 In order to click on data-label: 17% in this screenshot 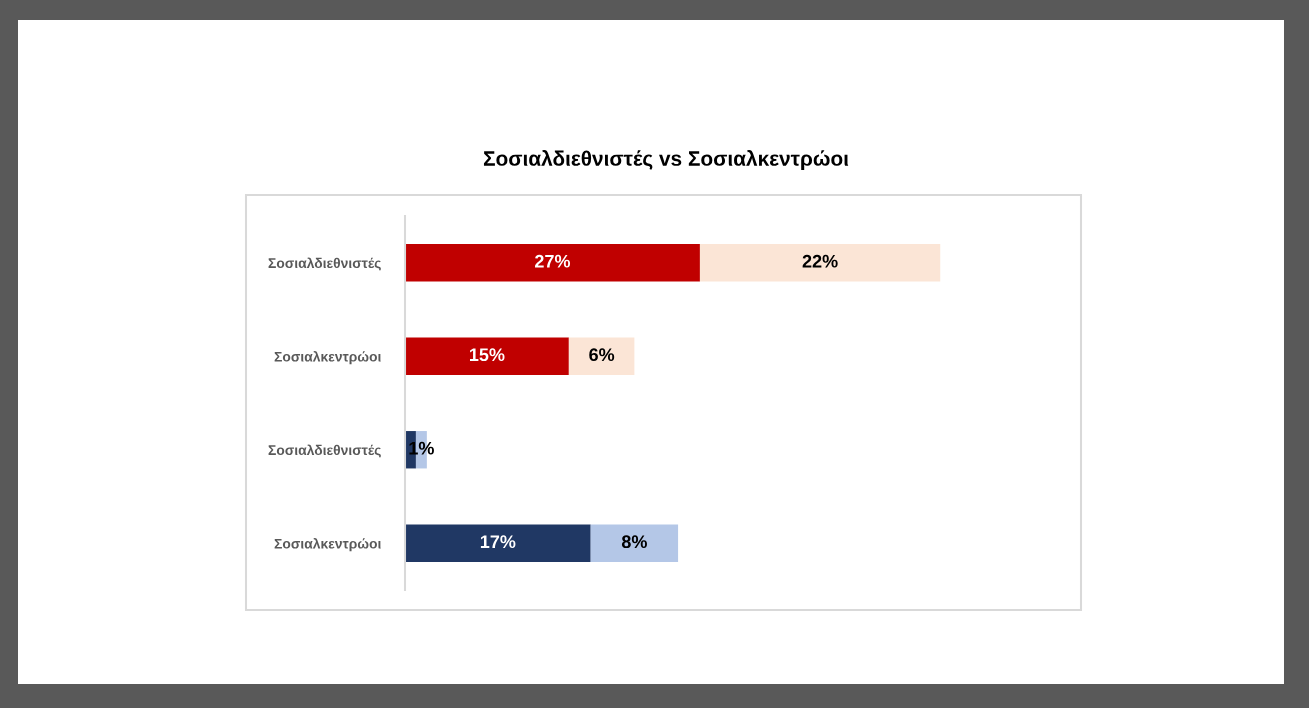, I will do `click(498, 542)`.